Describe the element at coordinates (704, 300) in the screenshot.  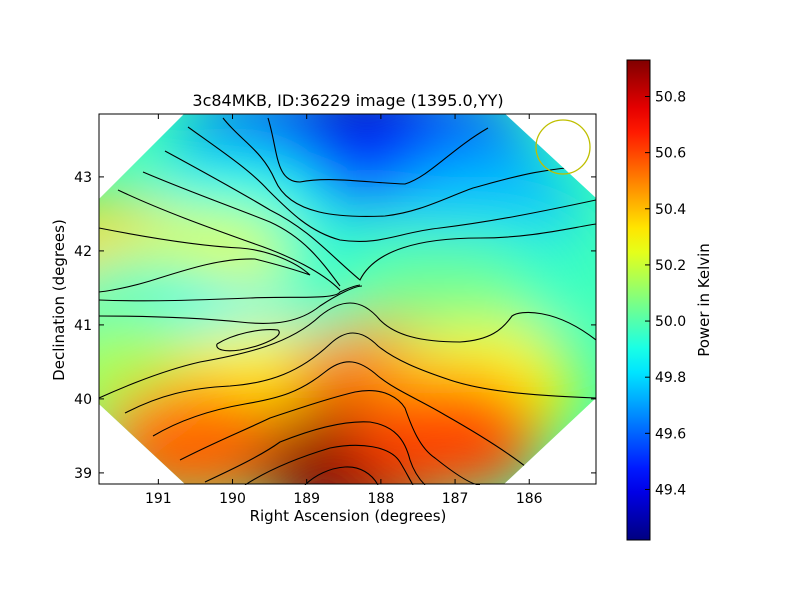
I see `colorbar-label: Power in Kelvin` at that location.